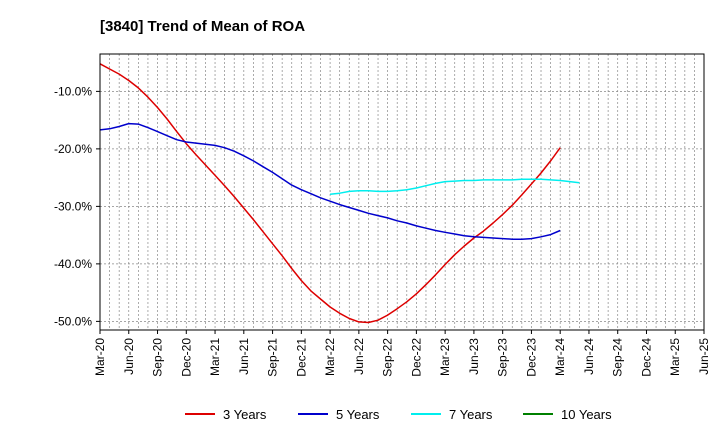  Describe the element at coordinates (244, 356) in the screenshot. I see `x-tick-label: Jun-21` at that location.